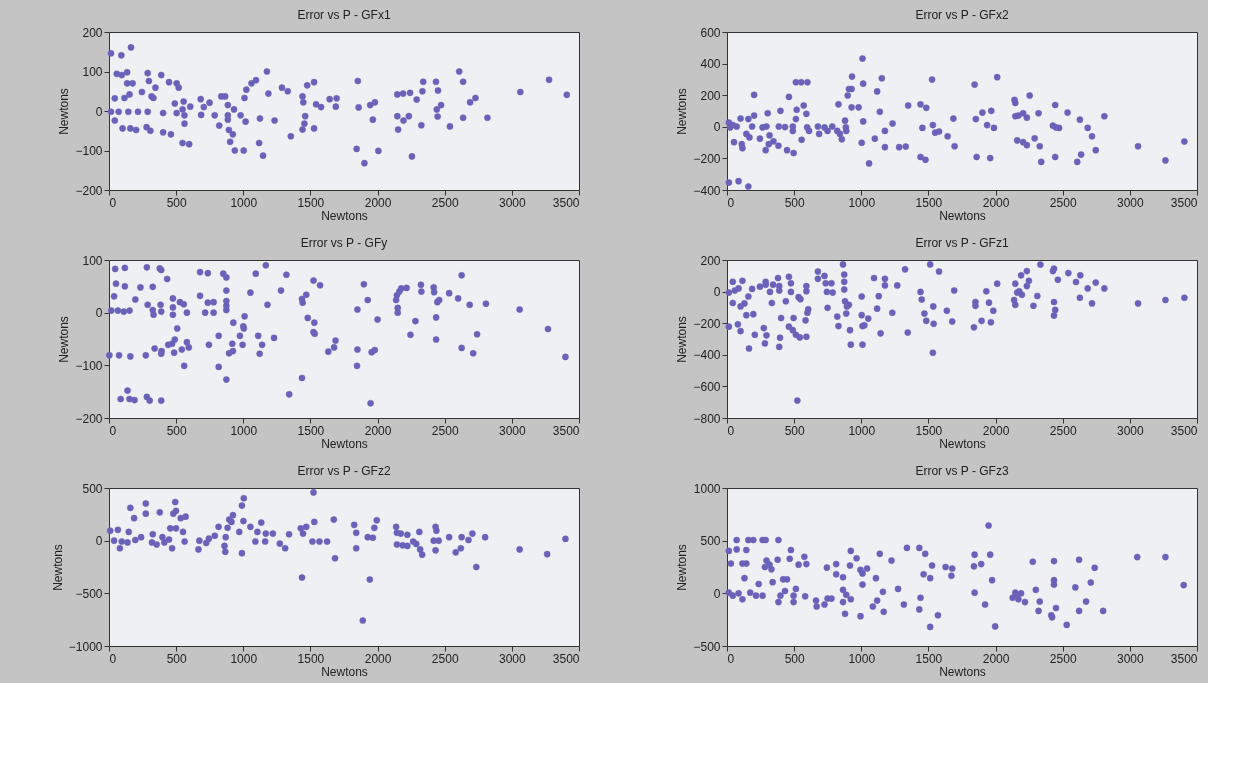 The height and width of the screenshot is (757, 1241). Describe the element at coordinates (962, 15) in the screenshot. I see `chart-title: Error vs P - GFx2` at that location.